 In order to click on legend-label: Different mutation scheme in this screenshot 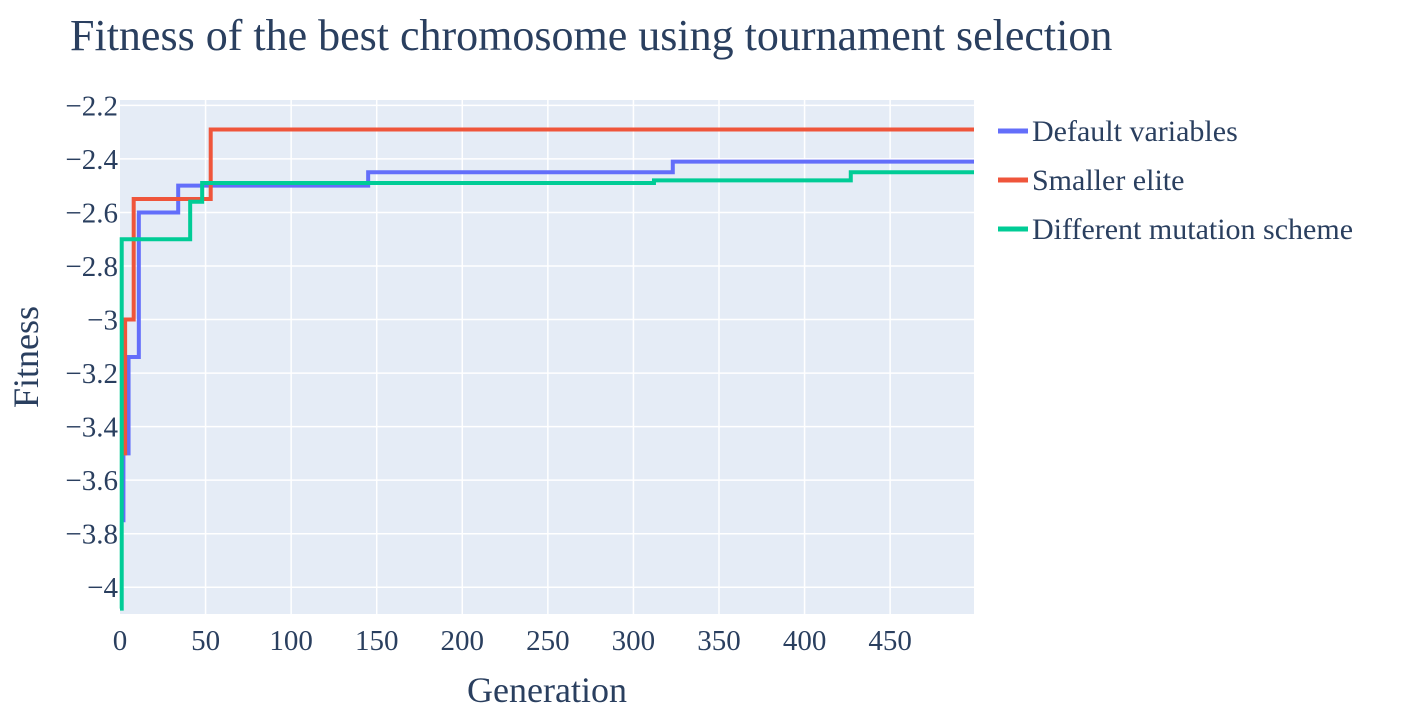, I will do `click(1192, 229)`.